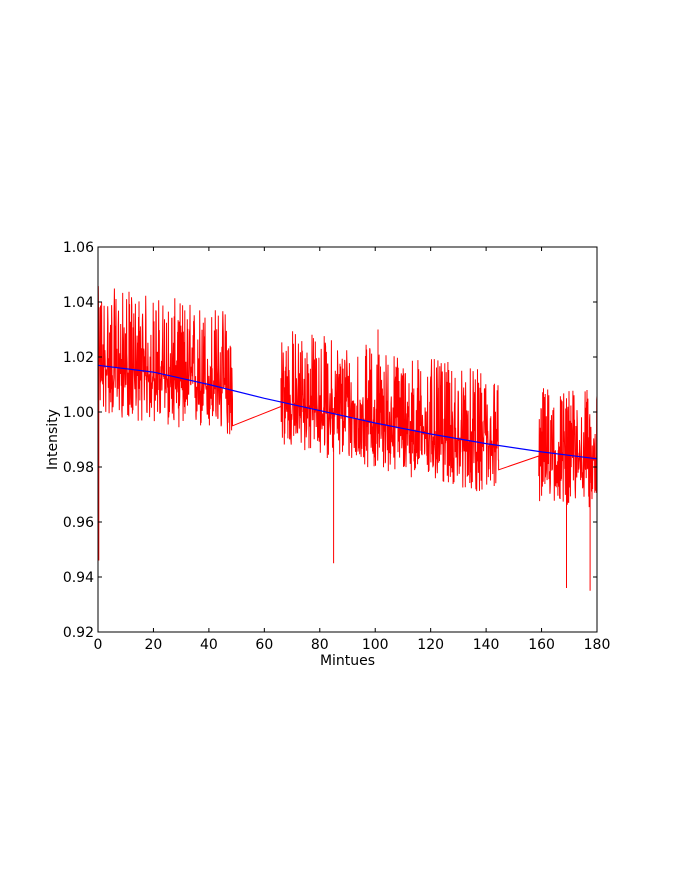 The height and width of the screenshot is (880, 680). Describe the element at coordinates (320, 645) in the screenshot. I see `x-tick-label: 80` at that location.